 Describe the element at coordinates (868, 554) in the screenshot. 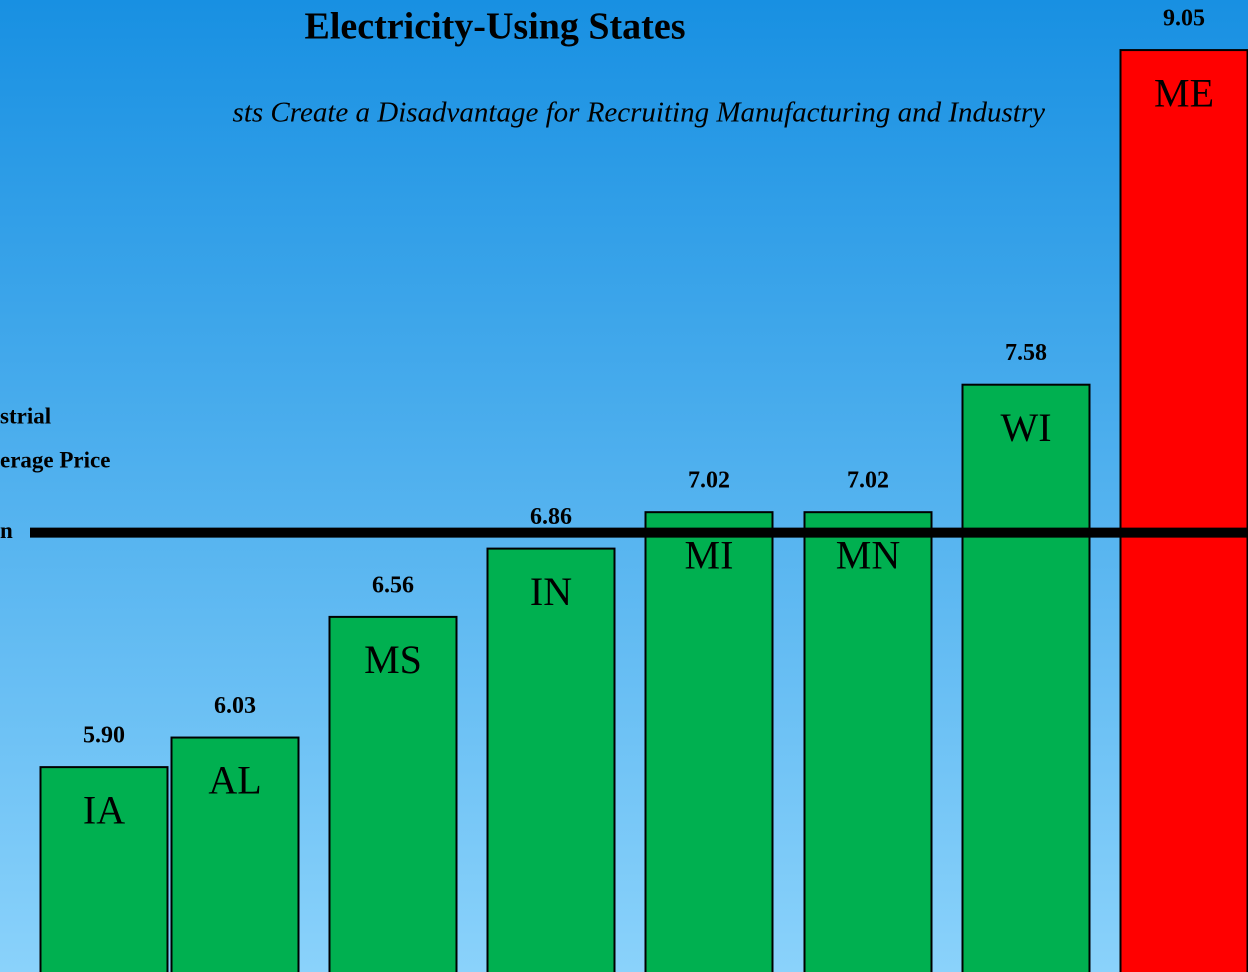

I see `category-label: MN` at that location.